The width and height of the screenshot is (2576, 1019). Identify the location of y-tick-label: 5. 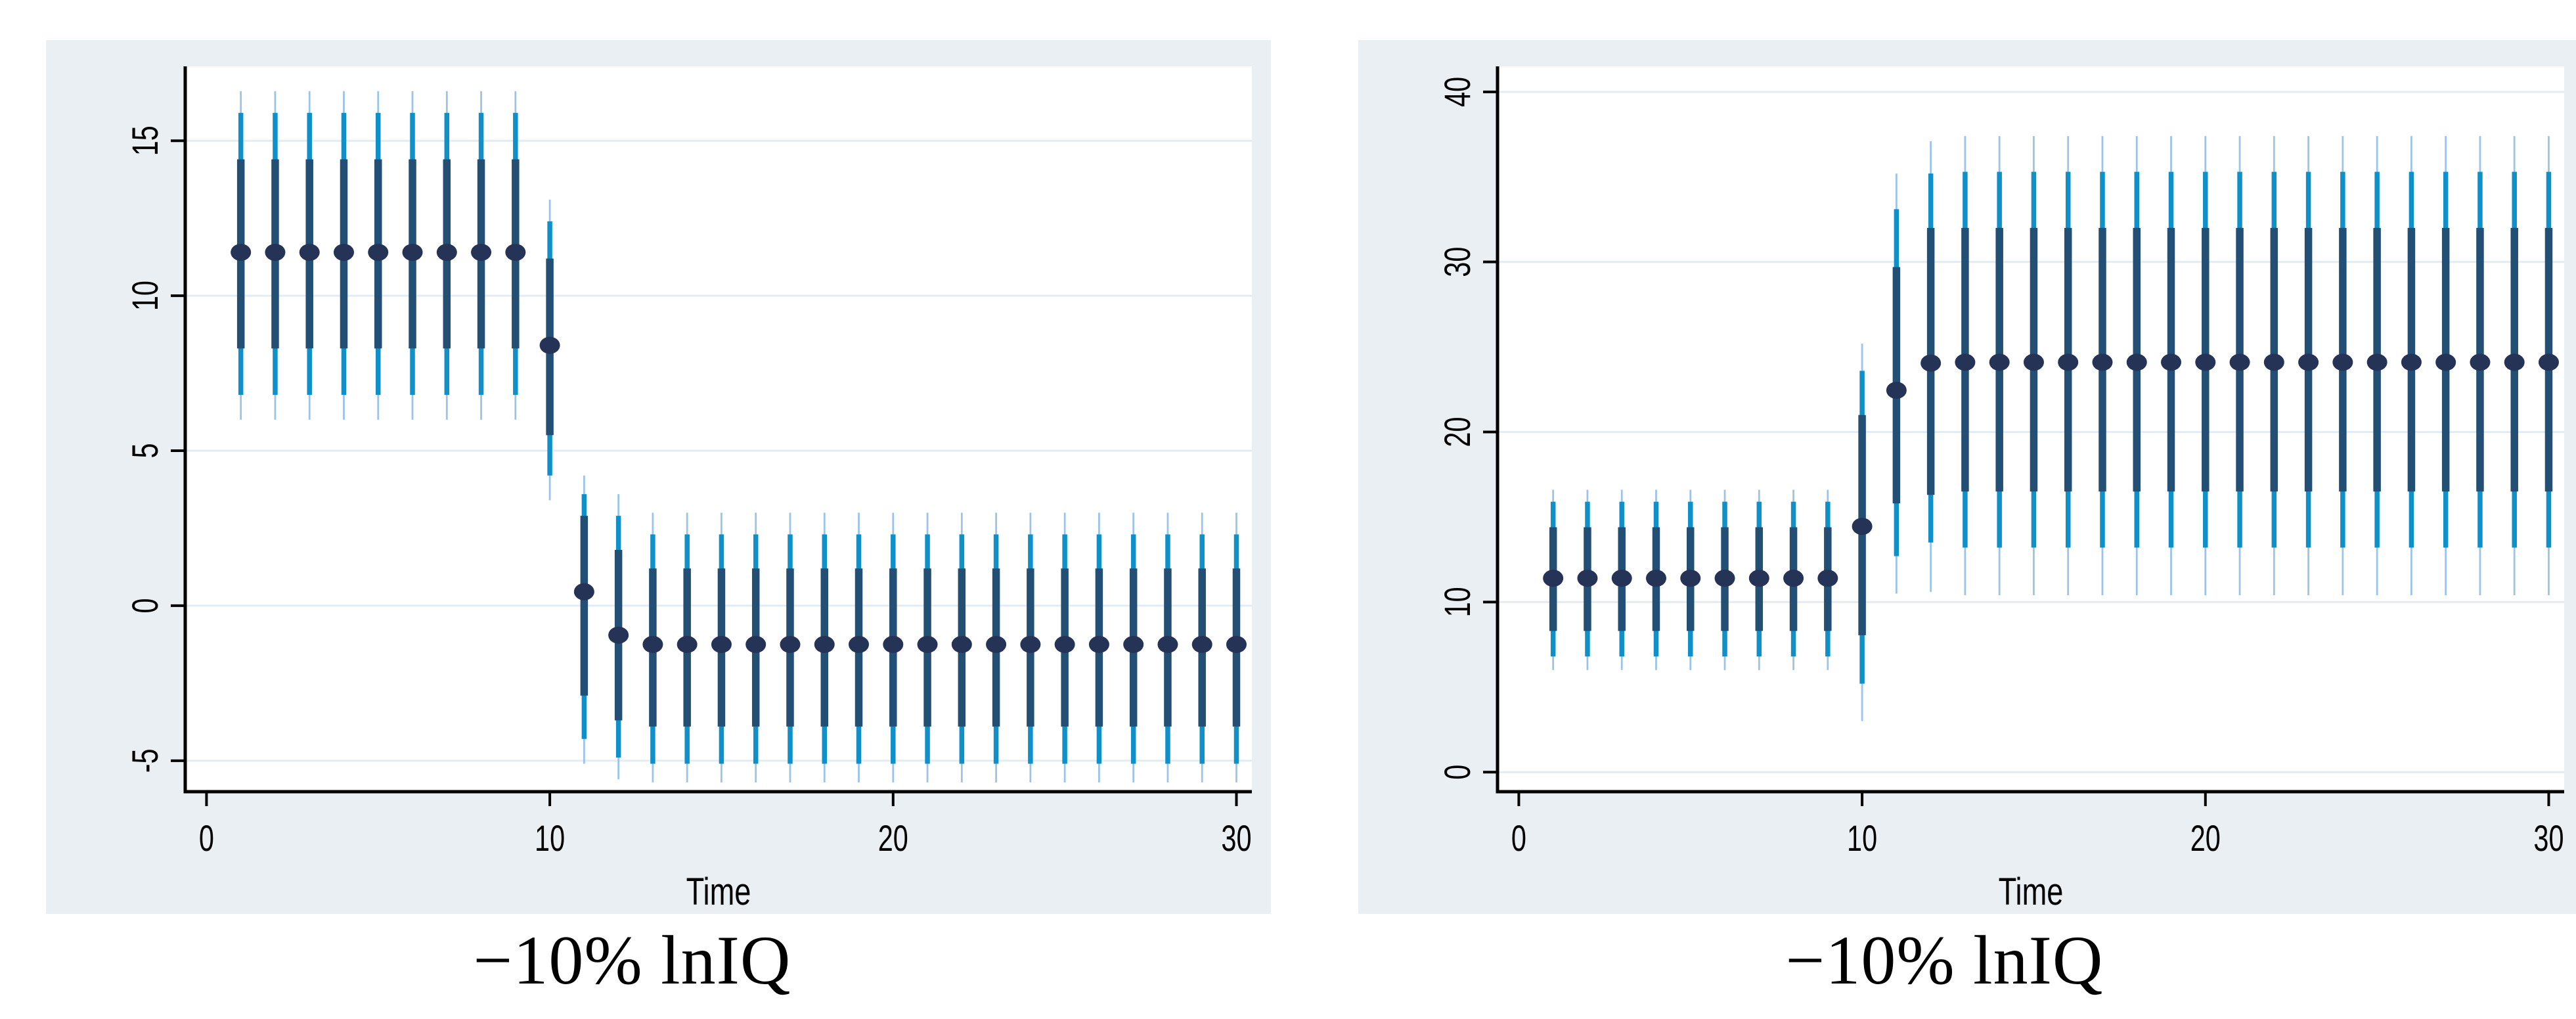
(145, 451).